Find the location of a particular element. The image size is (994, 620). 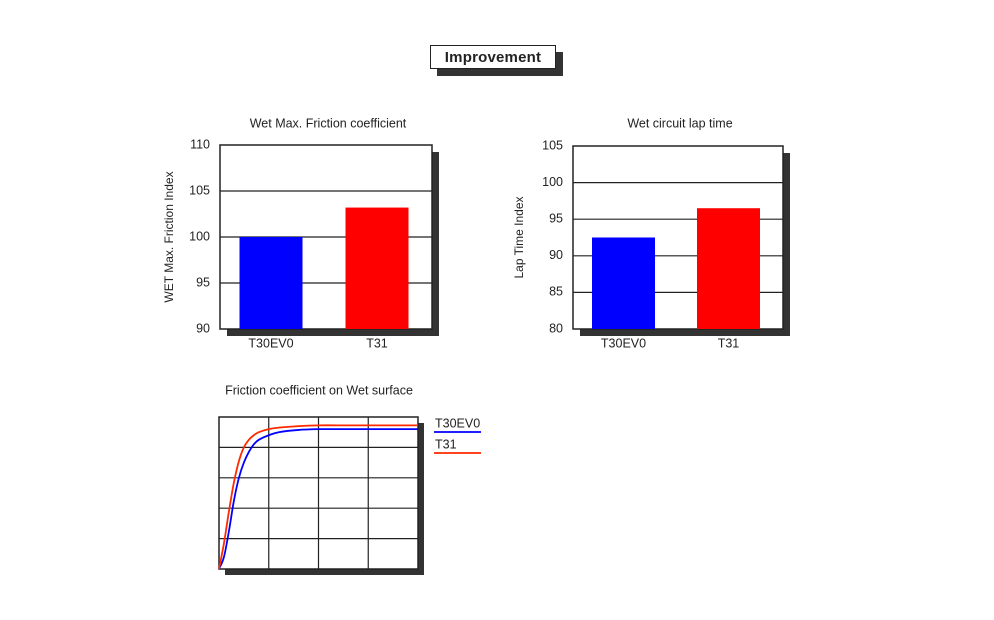

line-chart-friction-curve is located at coordinates (349, 495).